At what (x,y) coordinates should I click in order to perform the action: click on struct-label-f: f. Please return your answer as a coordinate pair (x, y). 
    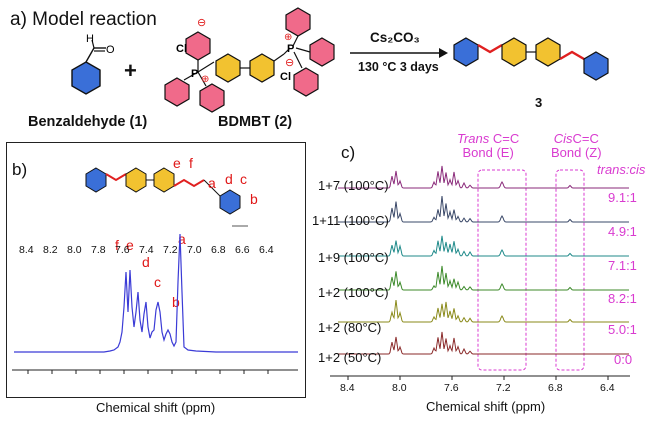
    Looking at the image, I should click on (191, 163).